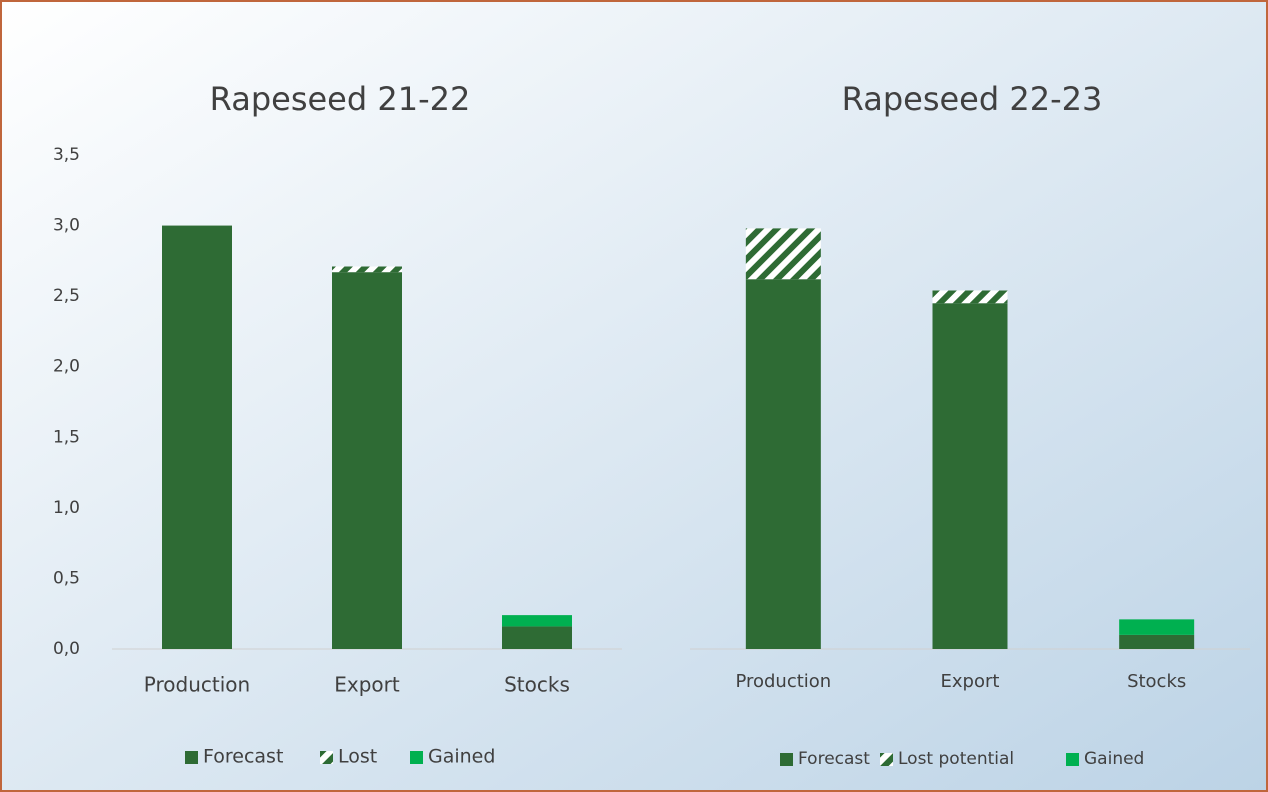  What do you see at coordinates (66, 578) in the screenshot?
I see `y-tick-label: 0,5` at bounding box center [66, 578].